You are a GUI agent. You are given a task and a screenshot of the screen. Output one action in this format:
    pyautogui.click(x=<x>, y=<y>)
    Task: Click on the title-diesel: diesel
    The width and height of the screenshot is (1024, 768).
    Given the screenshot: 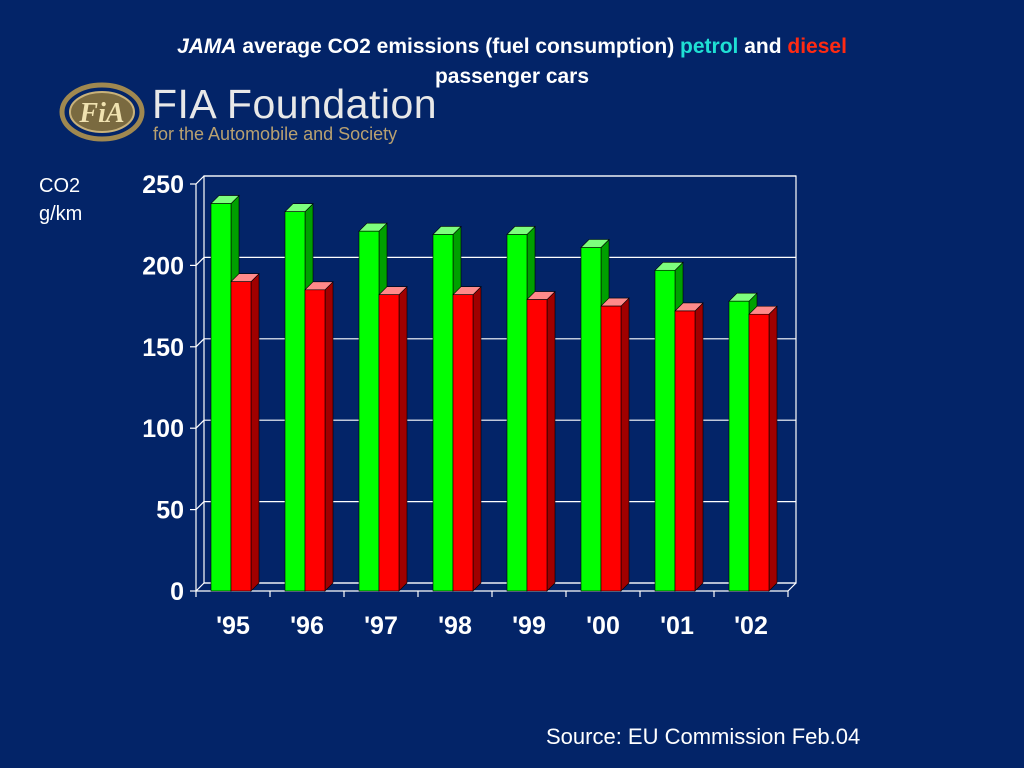 What is the action you would take?
    pyautogui.click(x=817, y=46)
    